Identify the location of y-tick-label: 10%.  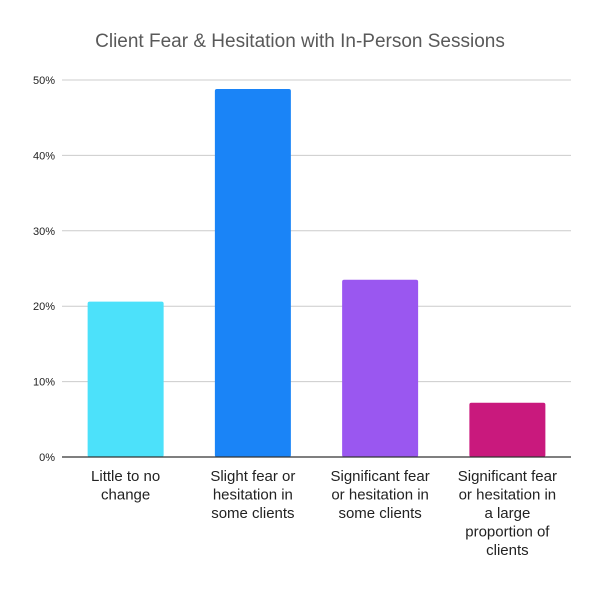
(44, 383).